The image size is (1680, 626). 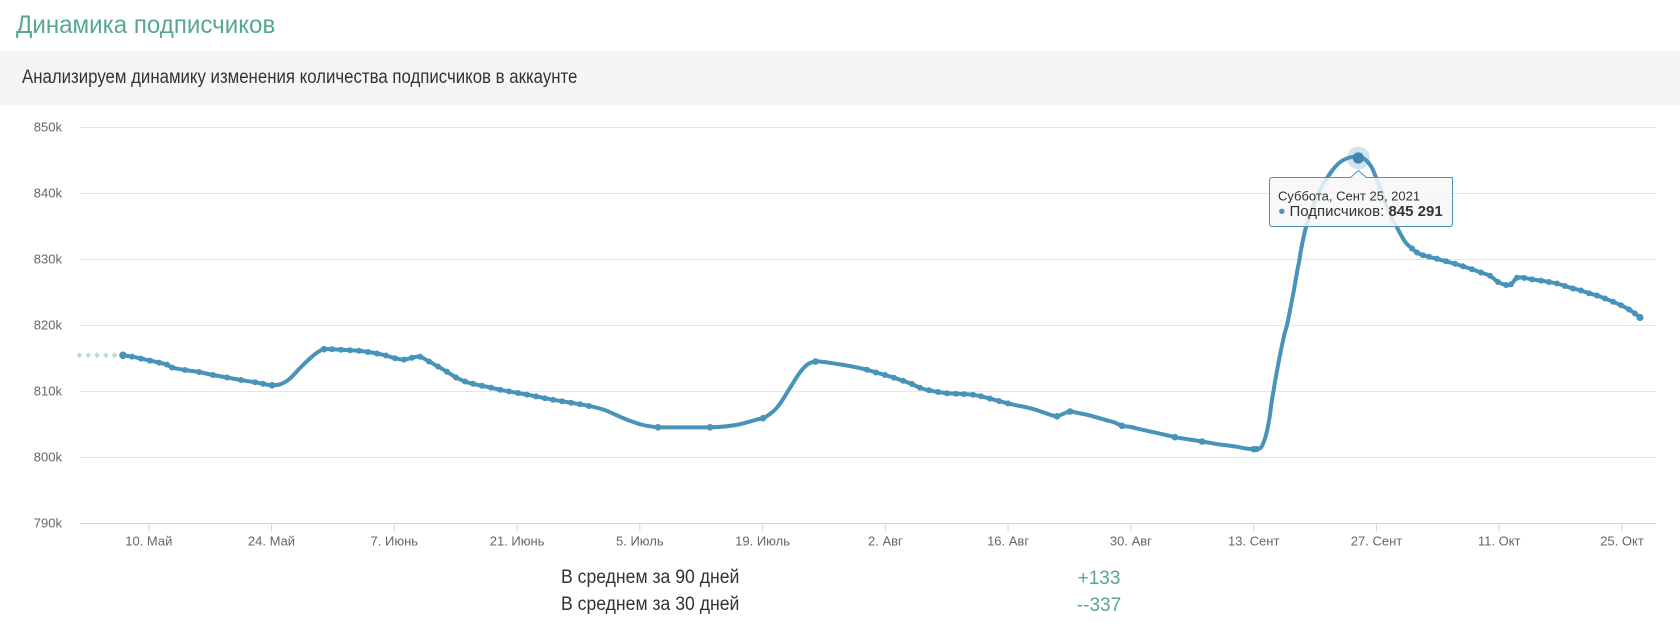 What do you see at coordinates (148, 541) in the screenshot?
I see `svg-text: 10. Май` at bounding box center [148, 541].